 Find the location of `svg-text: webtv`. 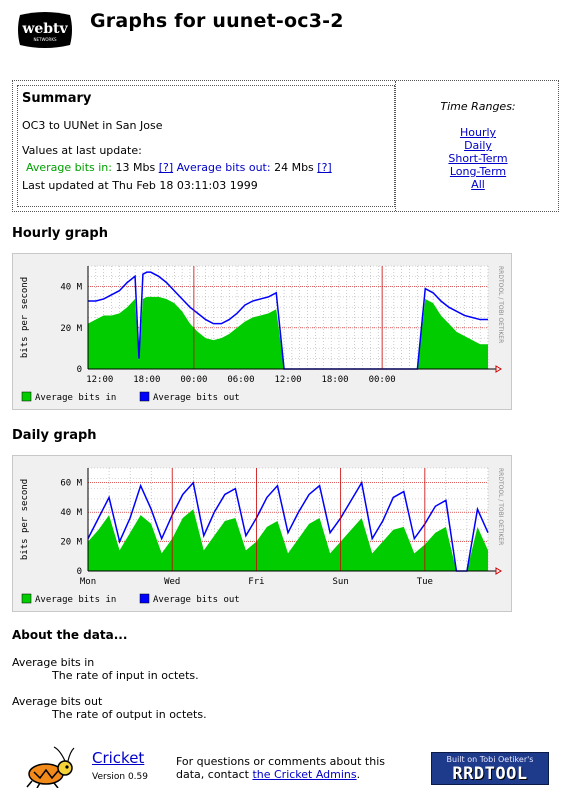

svg-text: webtv is located at coordinates (44, 29).